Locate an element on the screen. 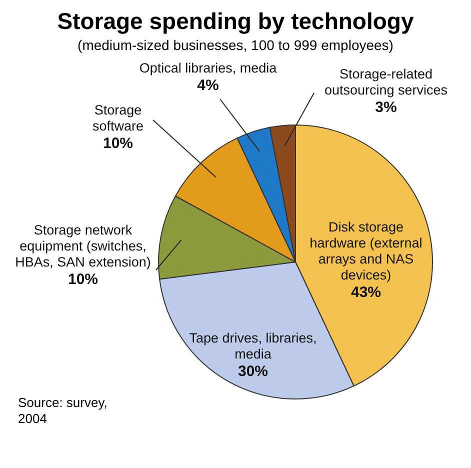 The image size is (471, 468). data-label: 43% is located at coordinates (366, 293).